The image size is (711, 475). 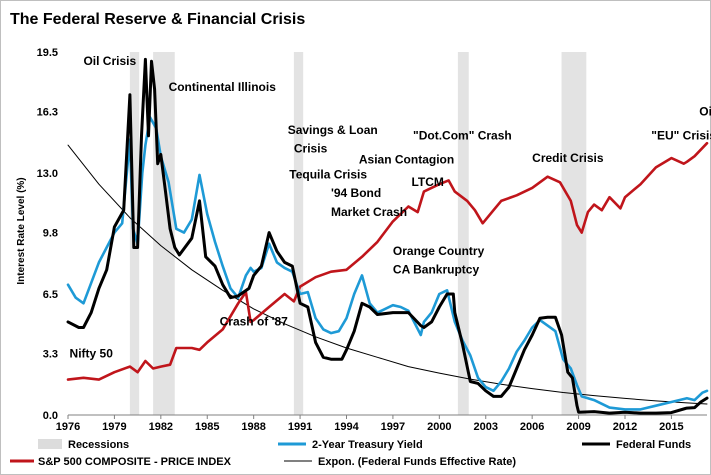 I want to click on y-tick-16-3: 16.3, so click(x=47, y=113).